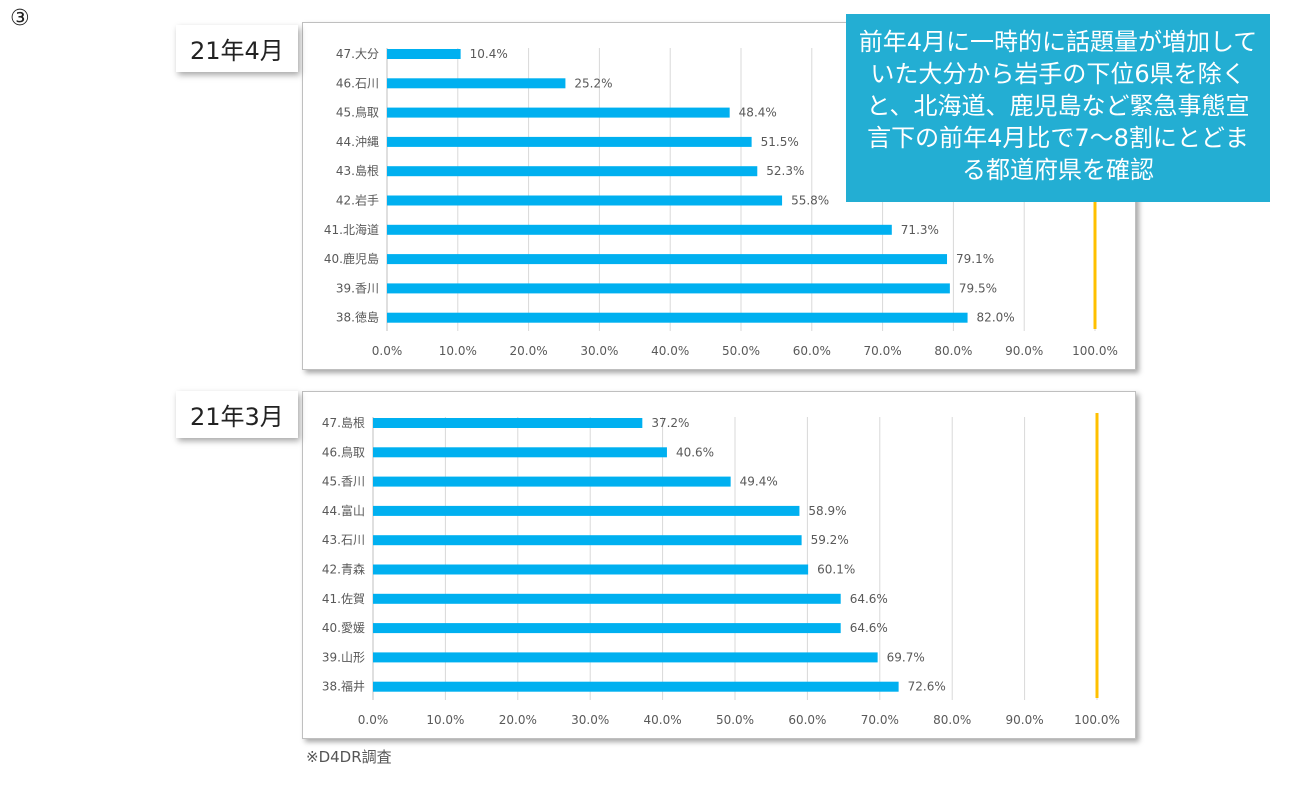 The height and width of the screenshot is (796, 1312). Describe the element at coordinates (975, 259) in the screenshot. I see `data-label: 79.1%` at that location.